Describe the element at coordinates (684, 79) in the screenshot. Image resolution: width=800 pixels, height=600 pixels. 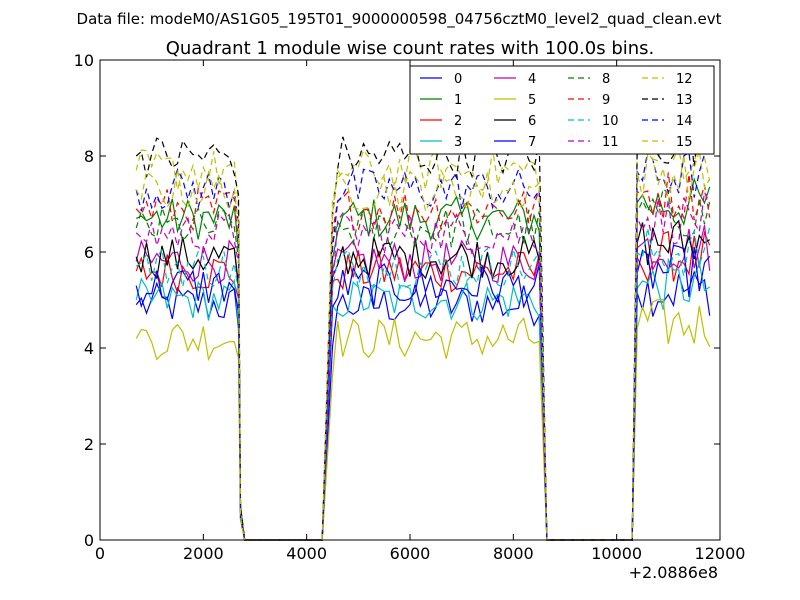
I see `legend-label: 12` at that location.